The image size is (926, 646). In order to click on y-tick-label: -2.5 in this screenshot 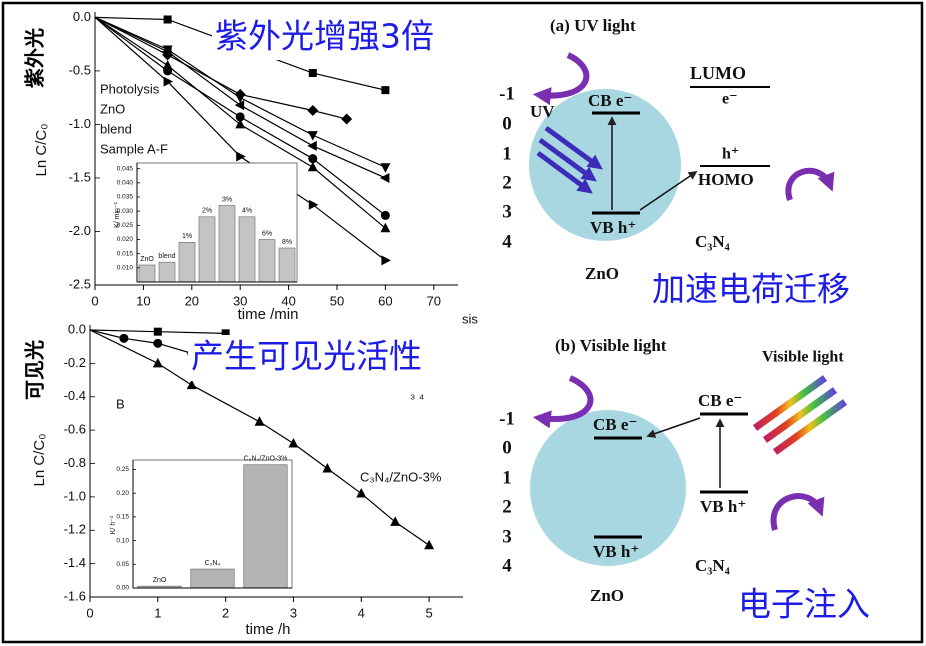, I will do `click(80, 283)`.